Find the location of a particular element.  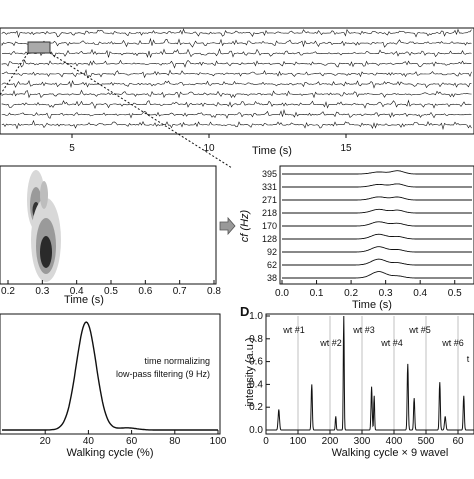

panel-d-ytick: 0.0 is located at coordinates (256, 430).